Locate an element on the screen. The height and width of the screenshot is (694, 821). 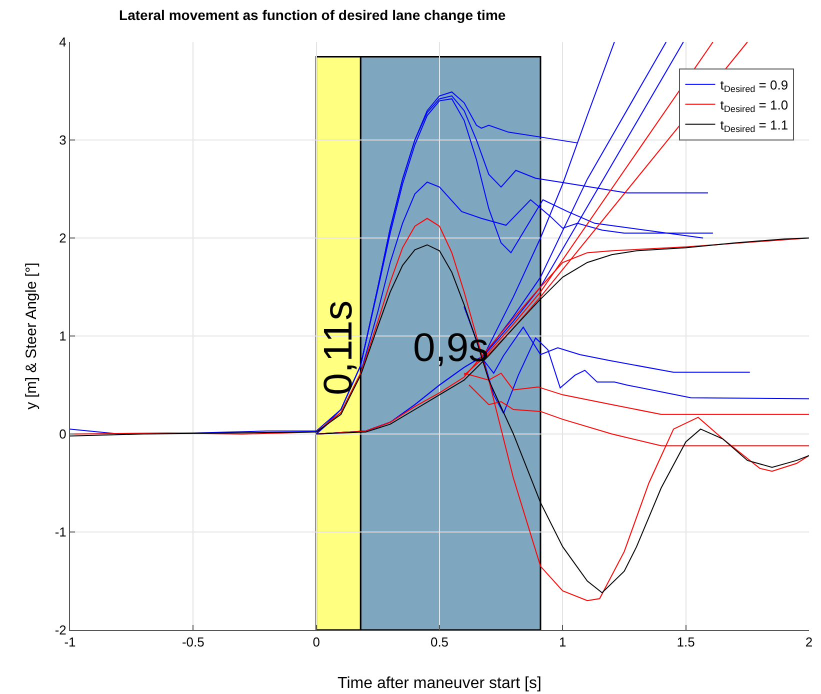
x-tick-label: -0.5 is located at coordinates (193, 642).